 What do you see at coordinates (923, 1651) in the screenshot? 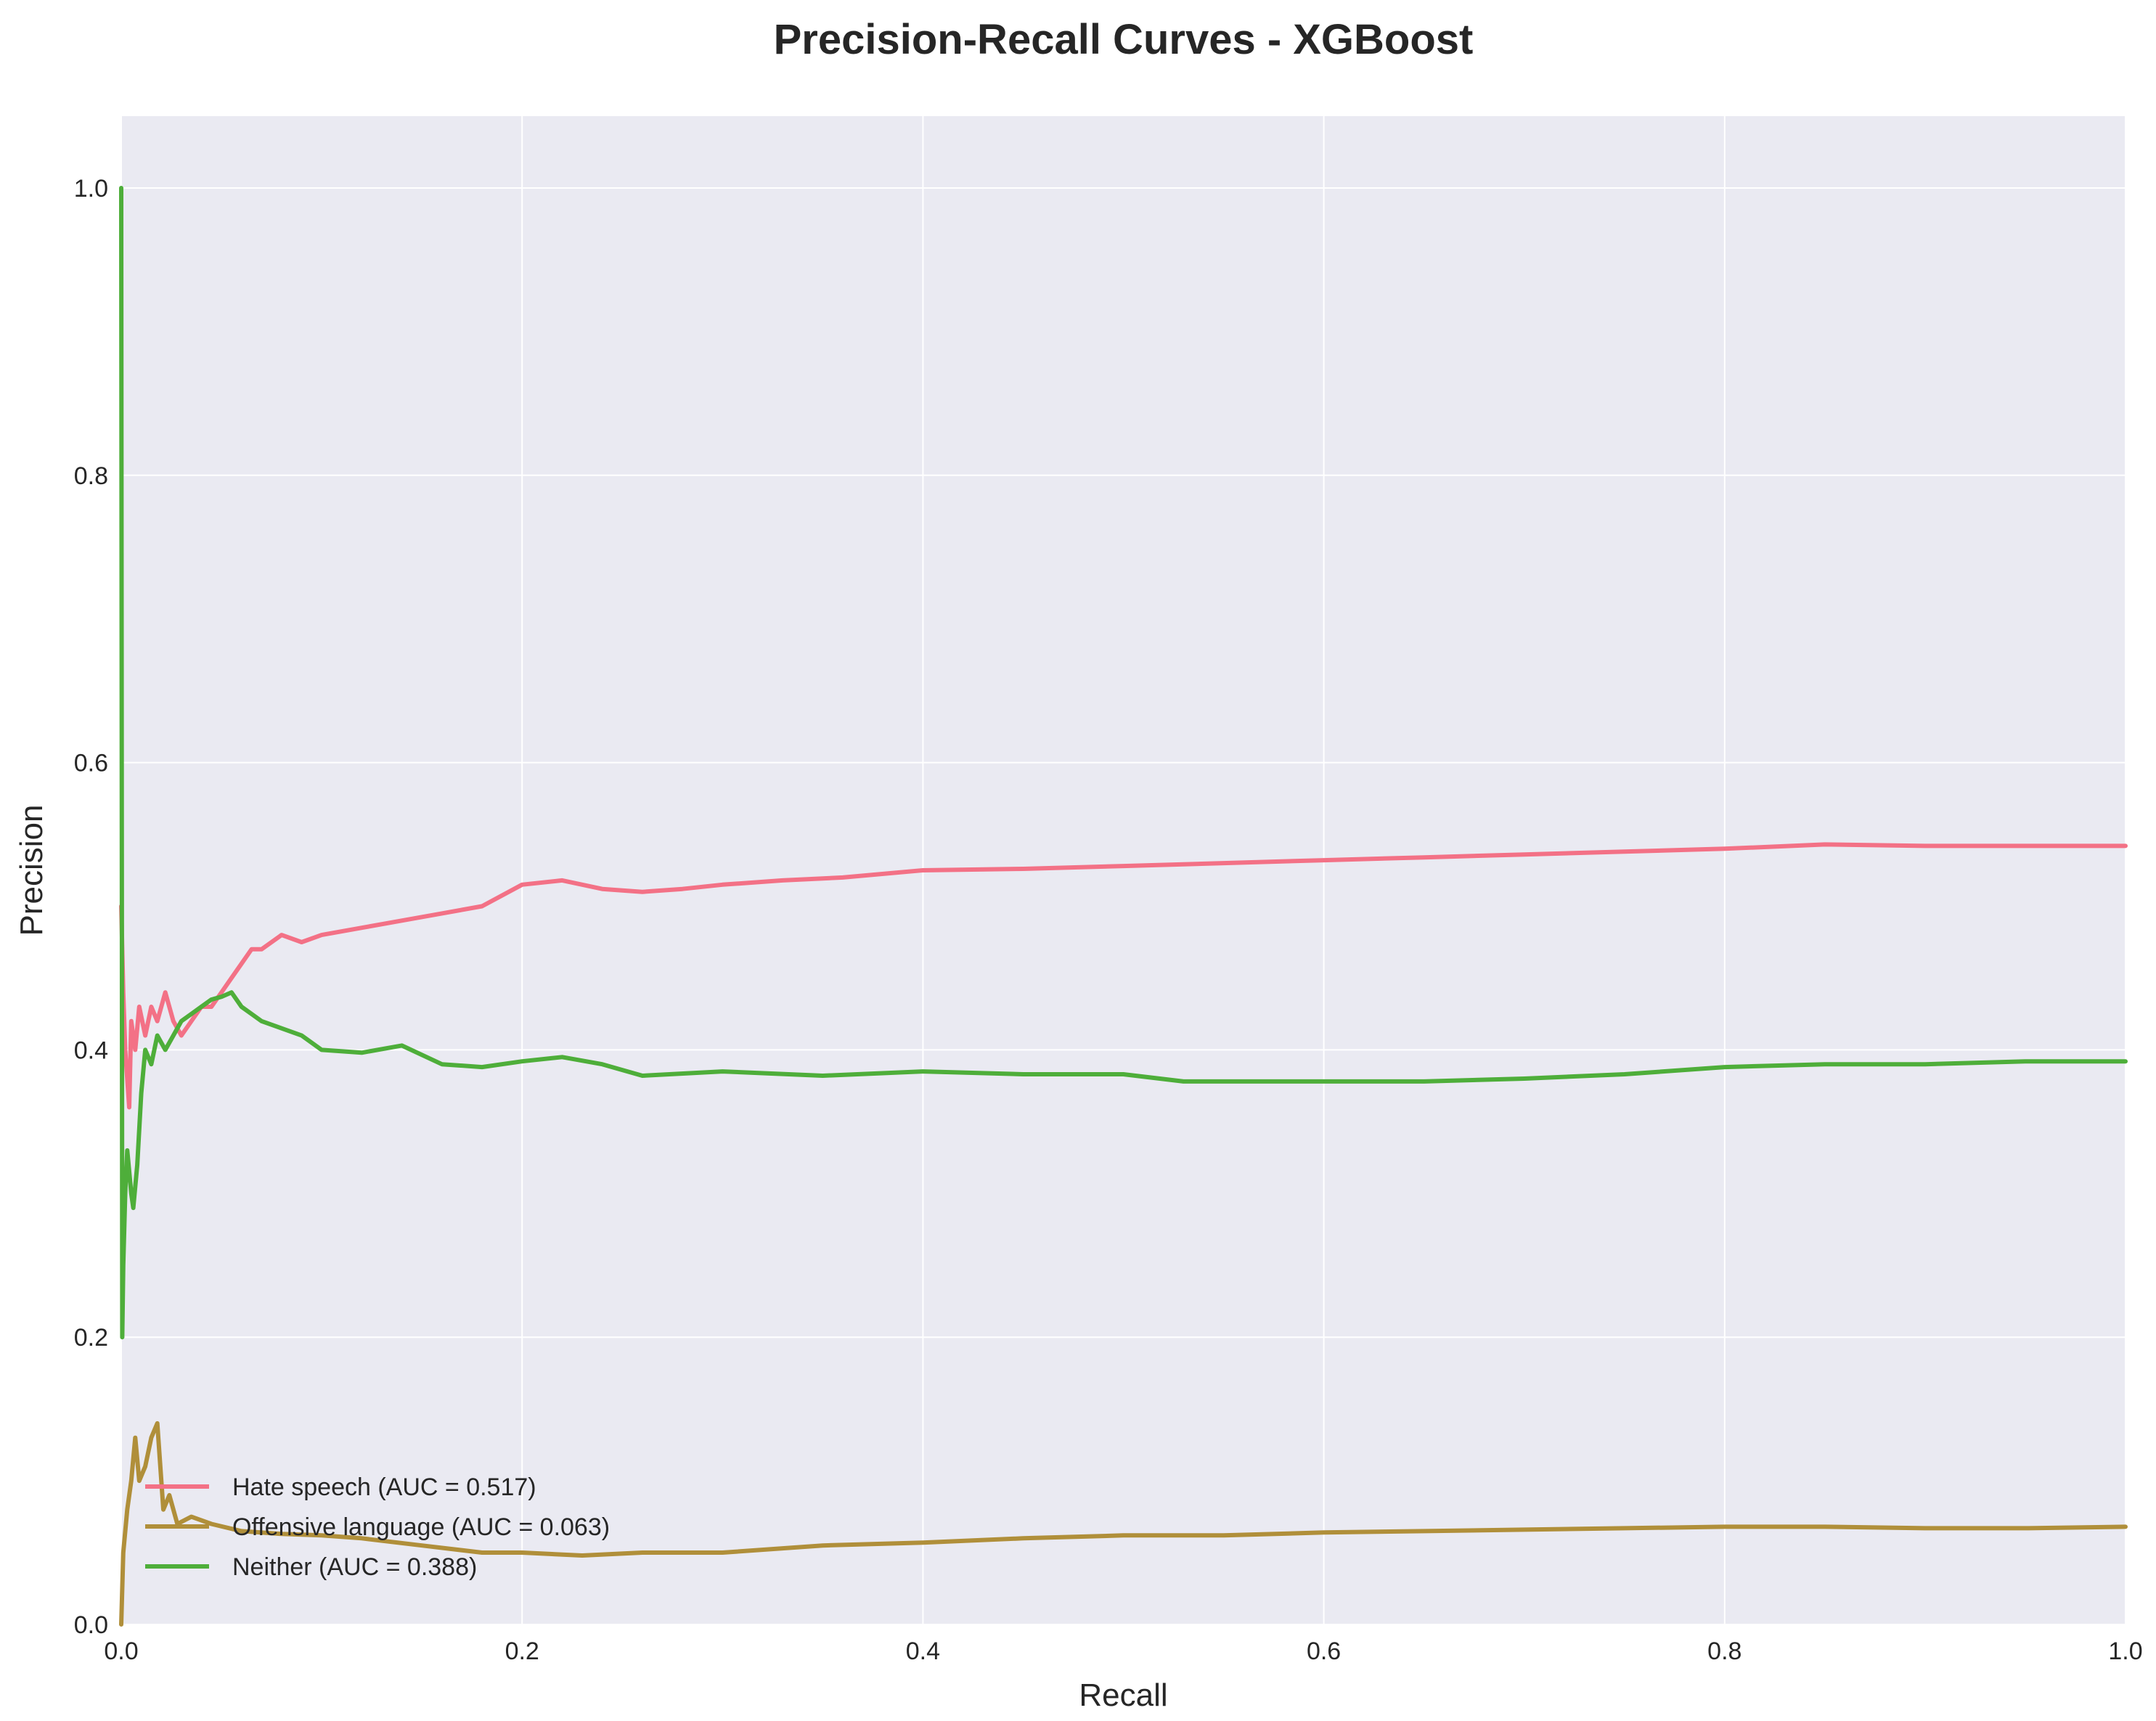
I see `x-tick-label: 0.4` at bounding box center [923, 1651].